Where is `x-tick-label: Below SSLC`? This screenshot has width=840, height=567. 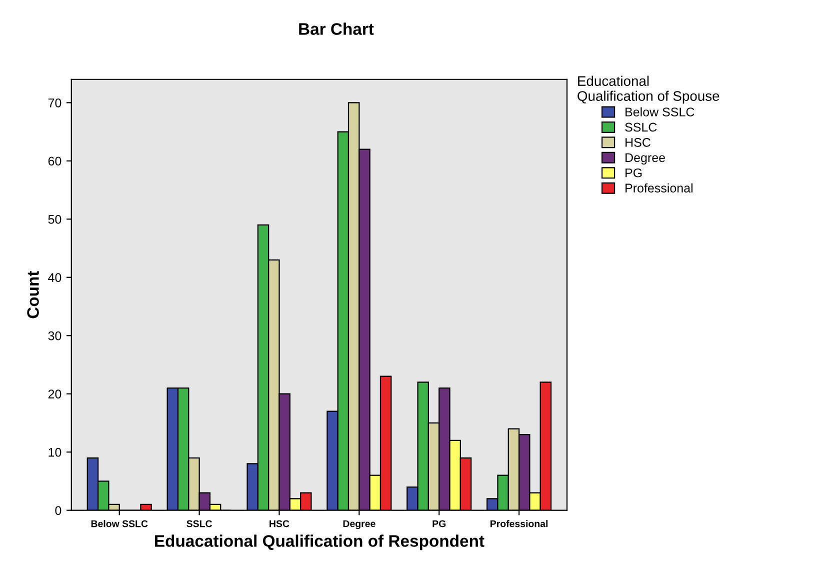
x-tick-label: Below SSLC is located at coordinates (119, 524).